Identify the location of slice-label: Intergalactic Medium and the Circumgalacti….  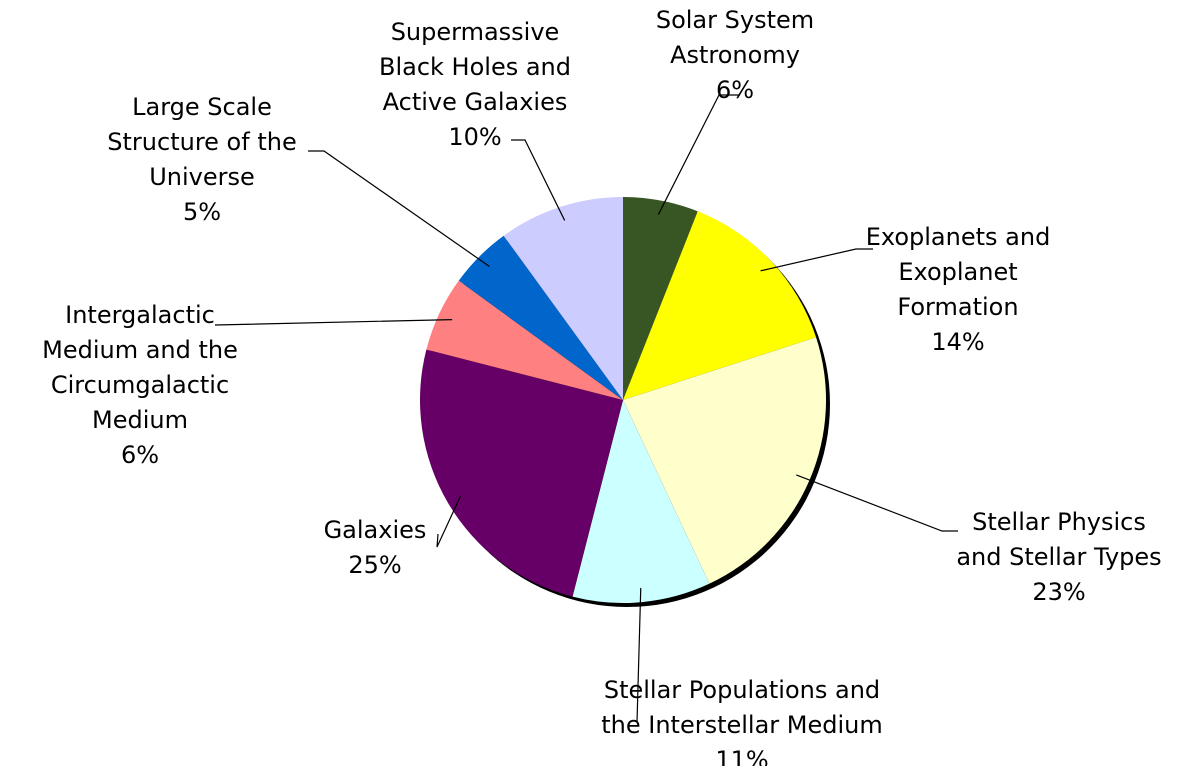
(140, 385).